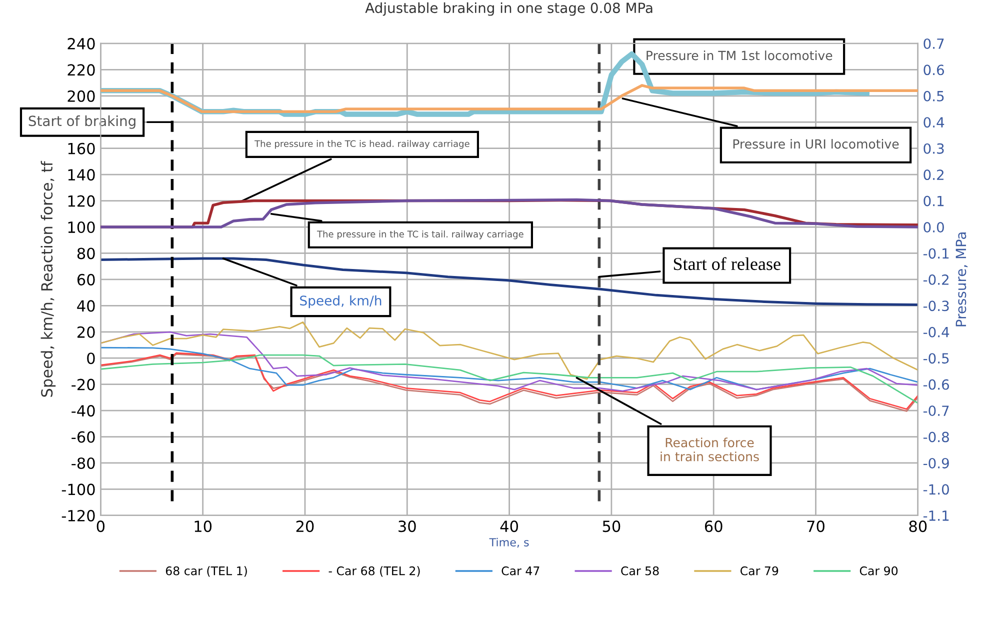 This screenshot has width=987, height=621. I want to click on x-tick-label: 10, so click(203, 526).